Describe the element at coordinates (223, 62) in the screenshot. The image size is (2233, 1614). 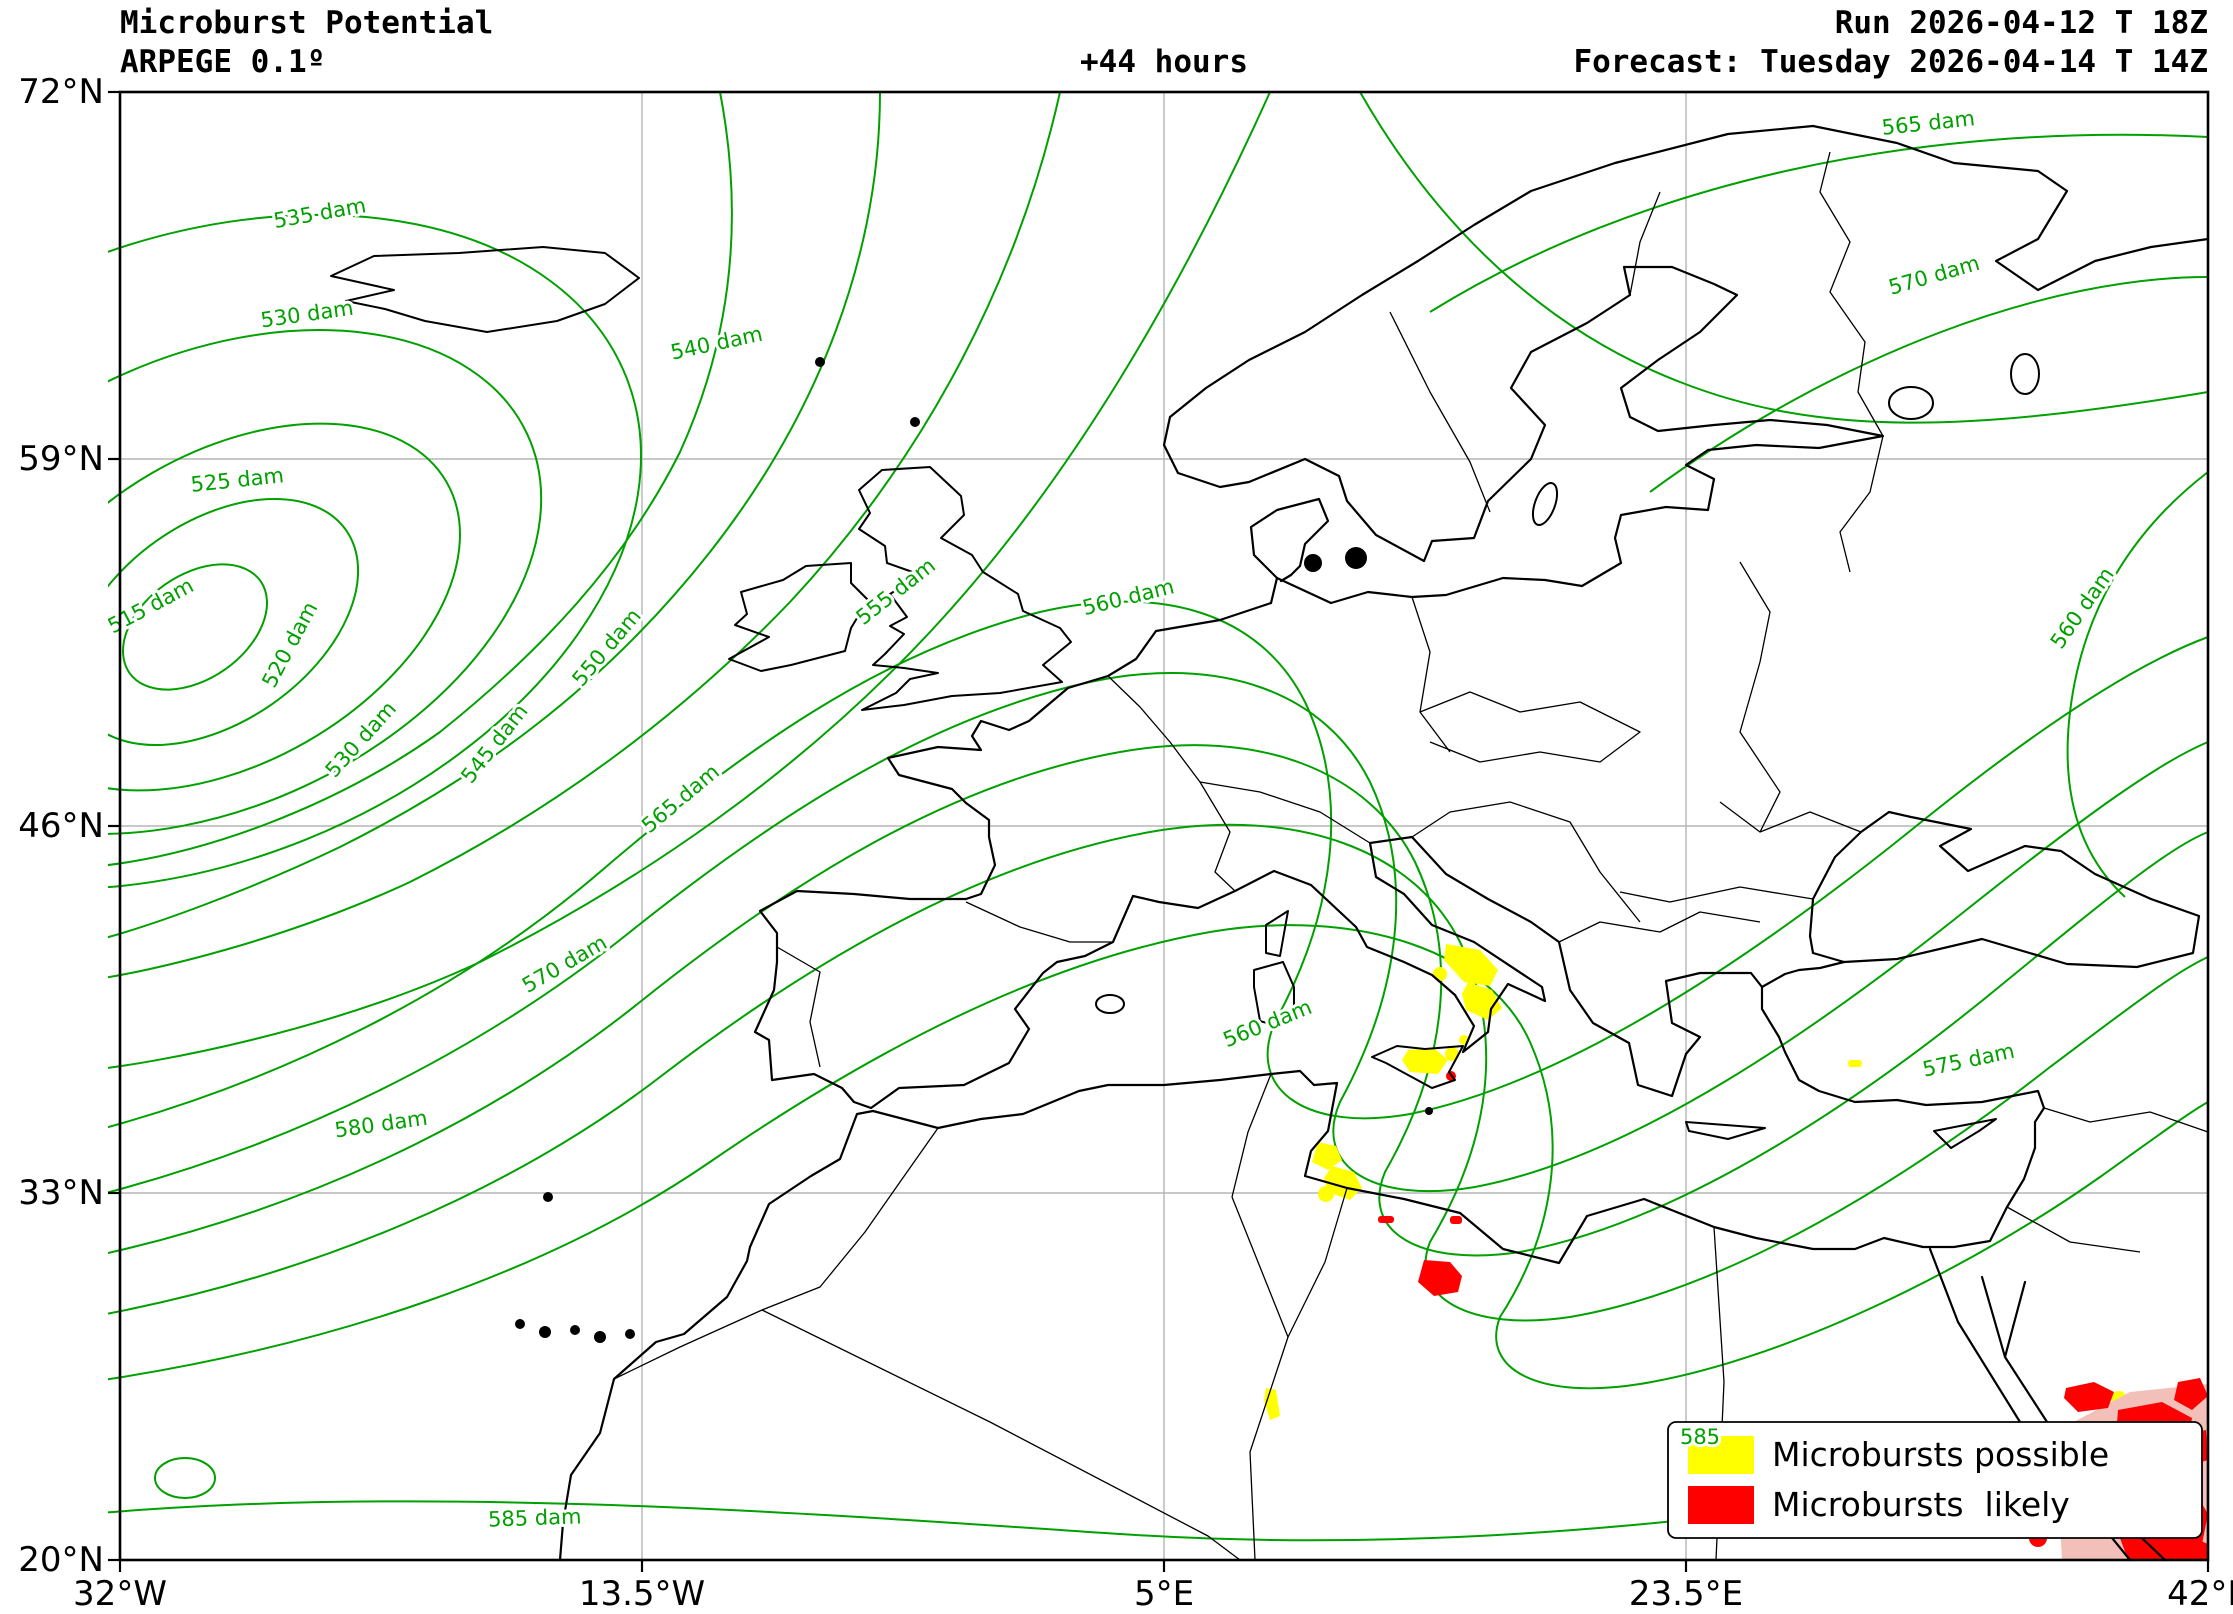
I see `model-name: ARPEGE 0.1º` at that location.